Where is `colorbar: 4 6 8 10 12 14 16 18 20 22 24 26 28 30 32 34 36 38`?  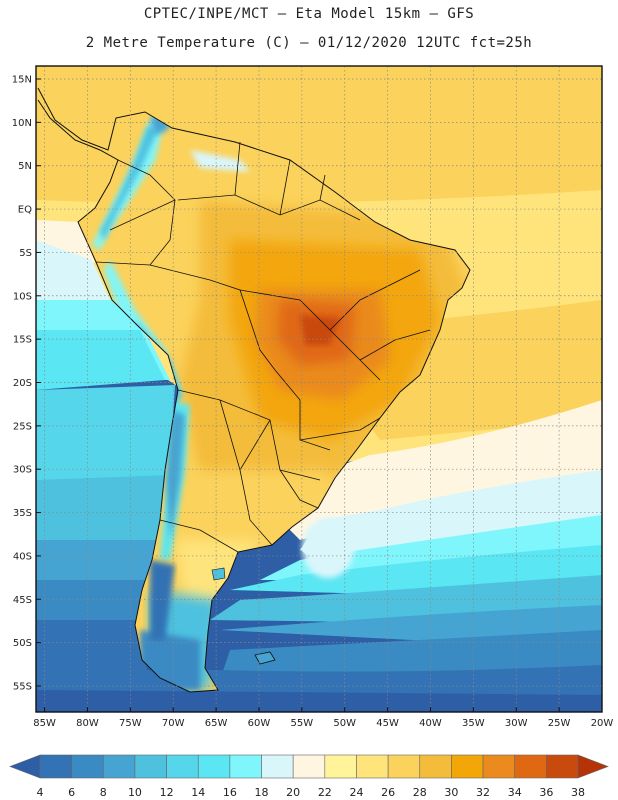 colorbar: 4 6 8 10 12 14 16 18 20 22 24 26 28 30 32 34 36 38 is located at coordinates (309, 776).